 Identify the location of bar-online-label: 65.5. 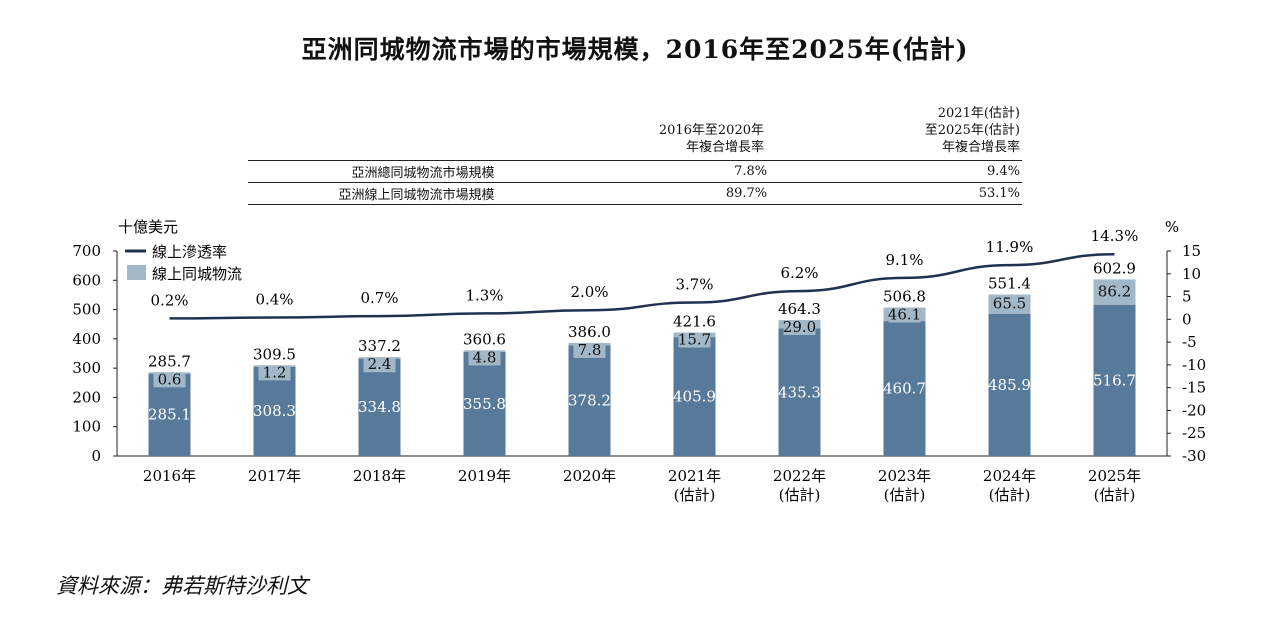
(1009, 304).